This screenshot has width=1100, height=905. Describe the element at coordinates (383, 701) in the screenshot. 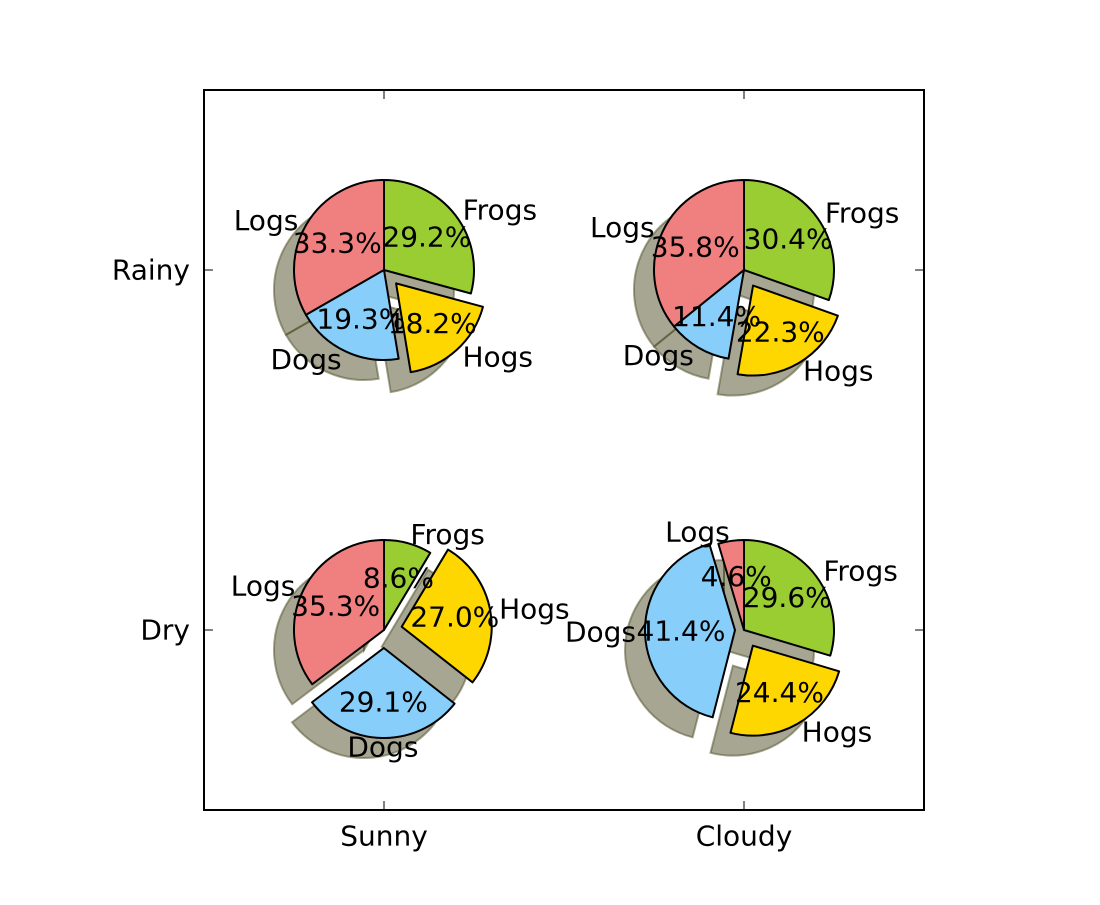

I see `pie-pct-label-dogs: 29.1%` at that location.